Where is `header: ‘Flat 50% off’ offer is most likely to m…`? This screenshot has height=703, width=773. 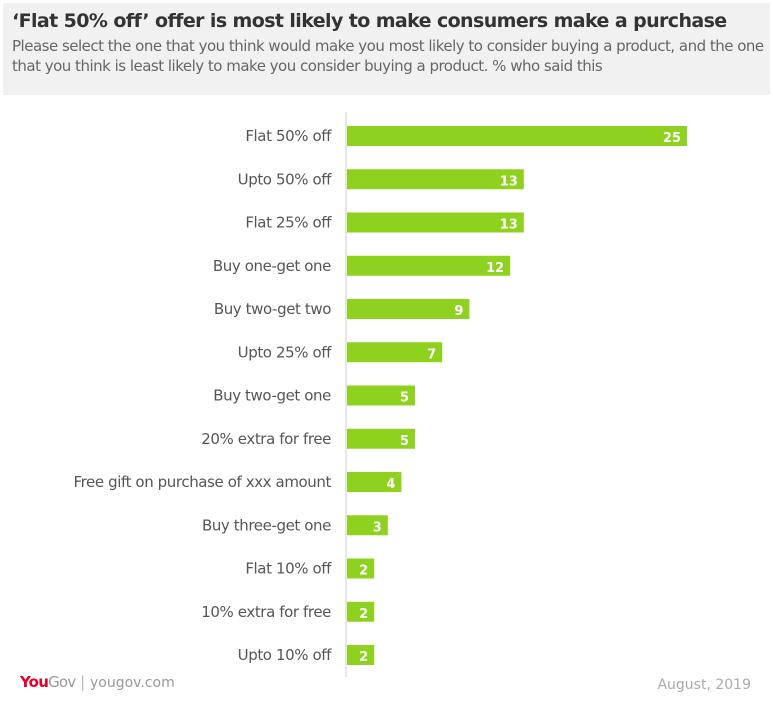
header: ‘Flat 50% off’ offer is most likely to m… is located at coordinates (386, 49).